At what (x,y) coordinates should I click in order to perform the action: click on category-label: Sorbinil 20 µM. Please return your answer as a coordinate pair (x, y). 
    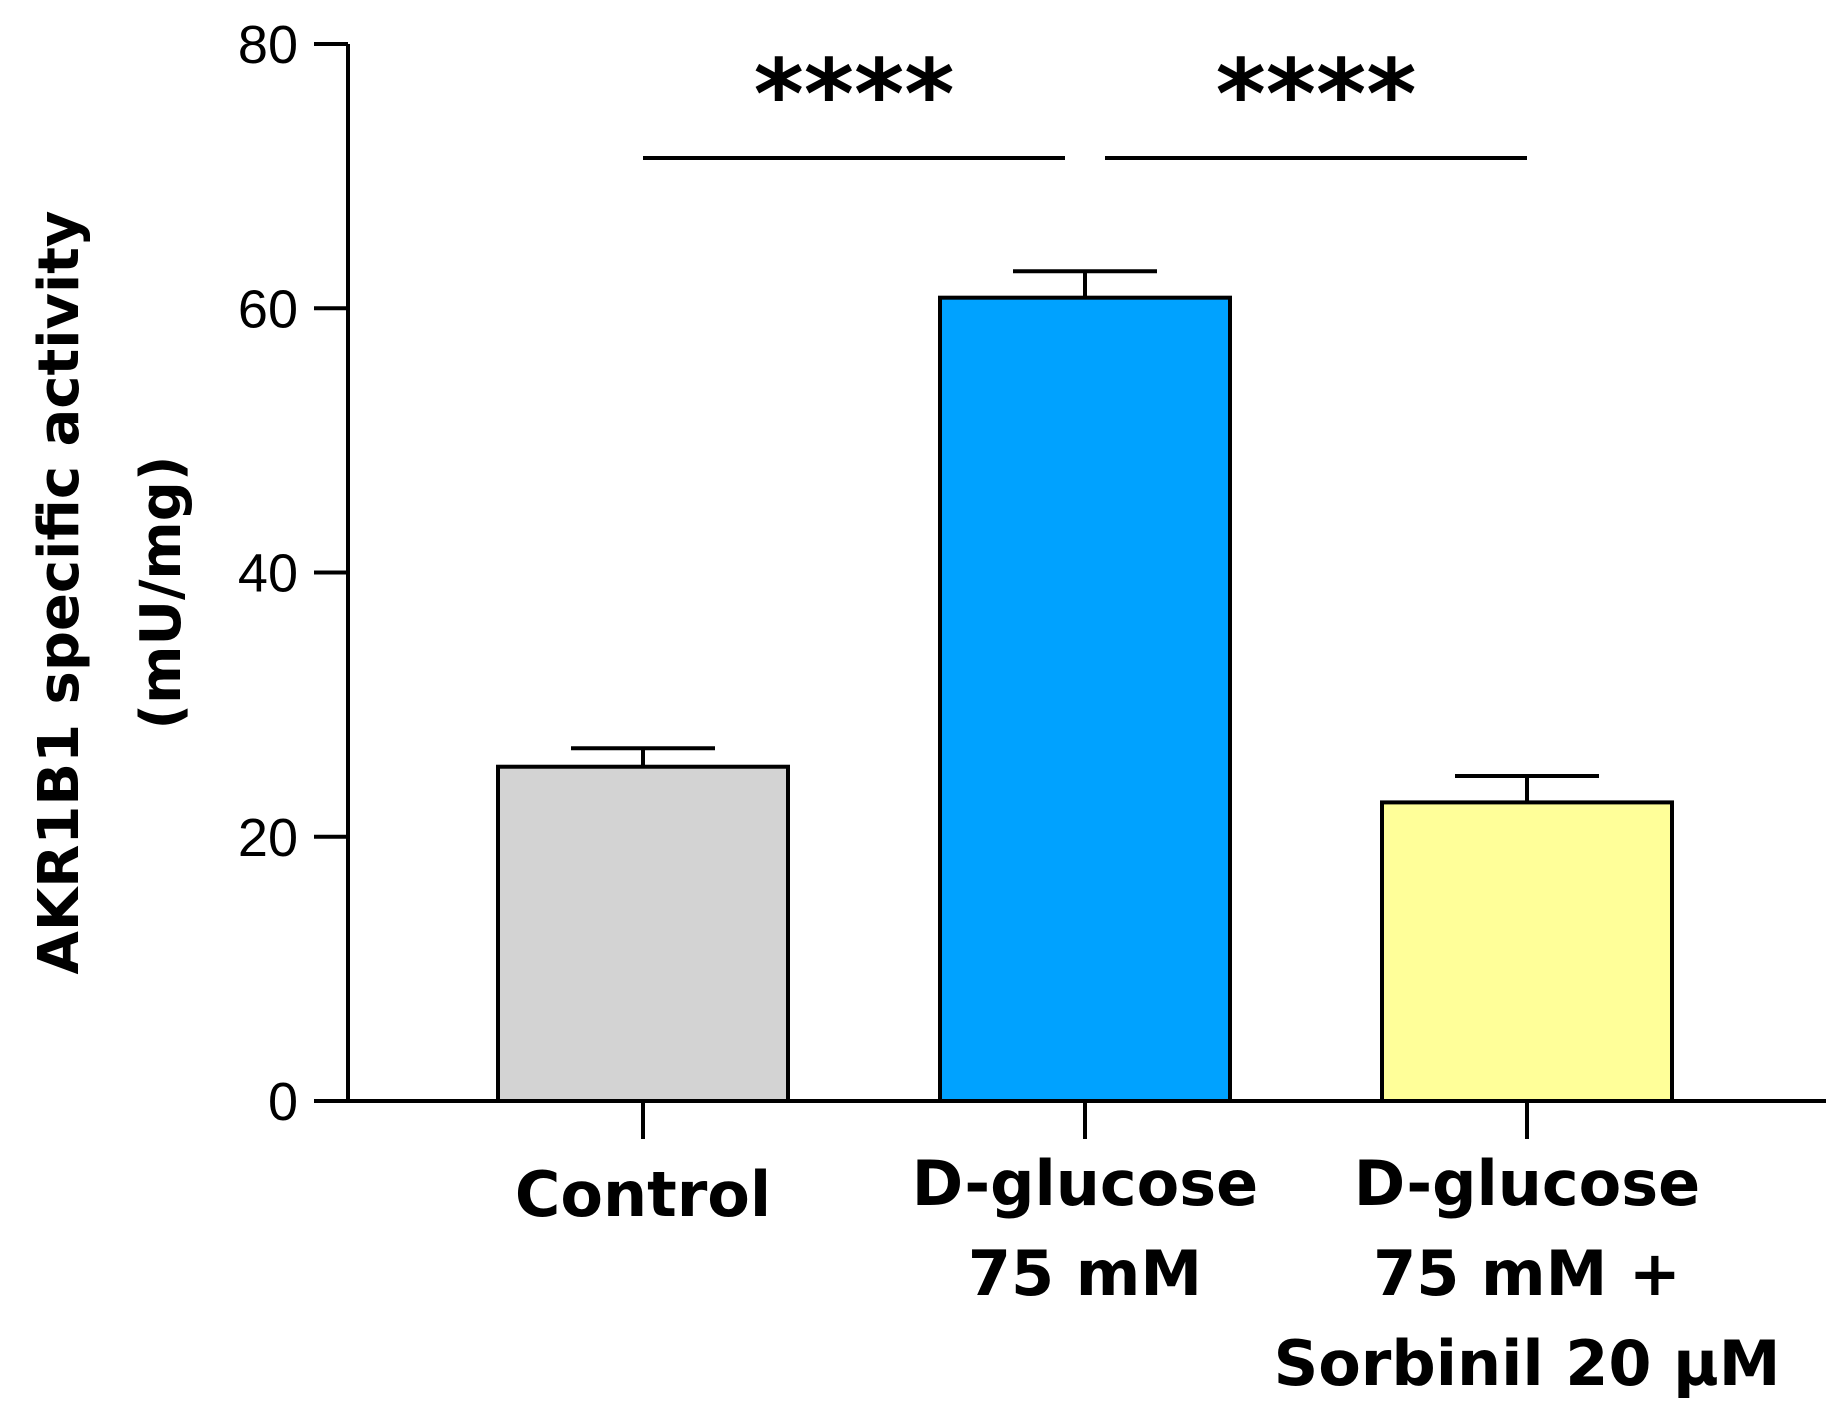
    Looking at the image, I should click on (1527, 1363).